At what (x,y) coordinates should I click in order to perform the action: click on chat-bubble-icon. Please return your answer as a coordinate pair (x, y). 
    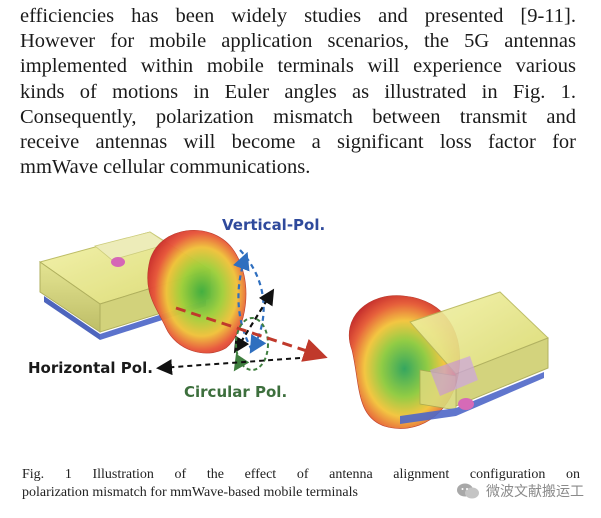
    Looking at the image, I should click on (468, 491).